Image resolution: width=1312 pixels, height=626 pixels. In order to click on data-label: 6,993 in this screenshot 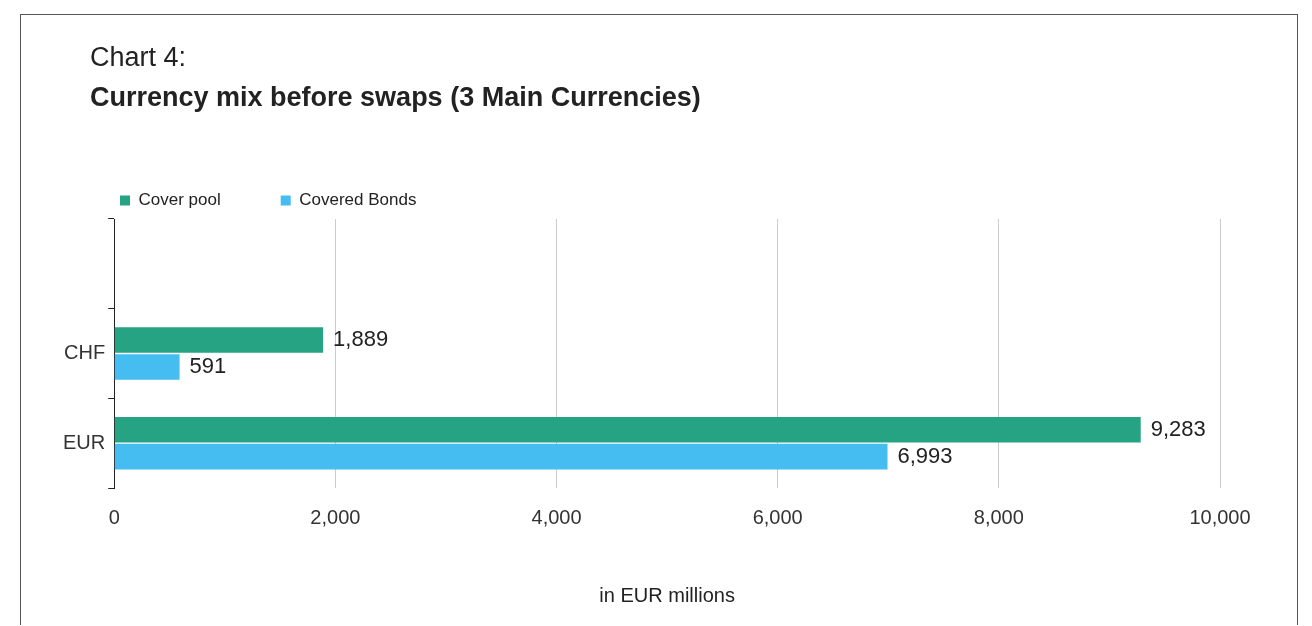, I will do `click(925, 455)`.